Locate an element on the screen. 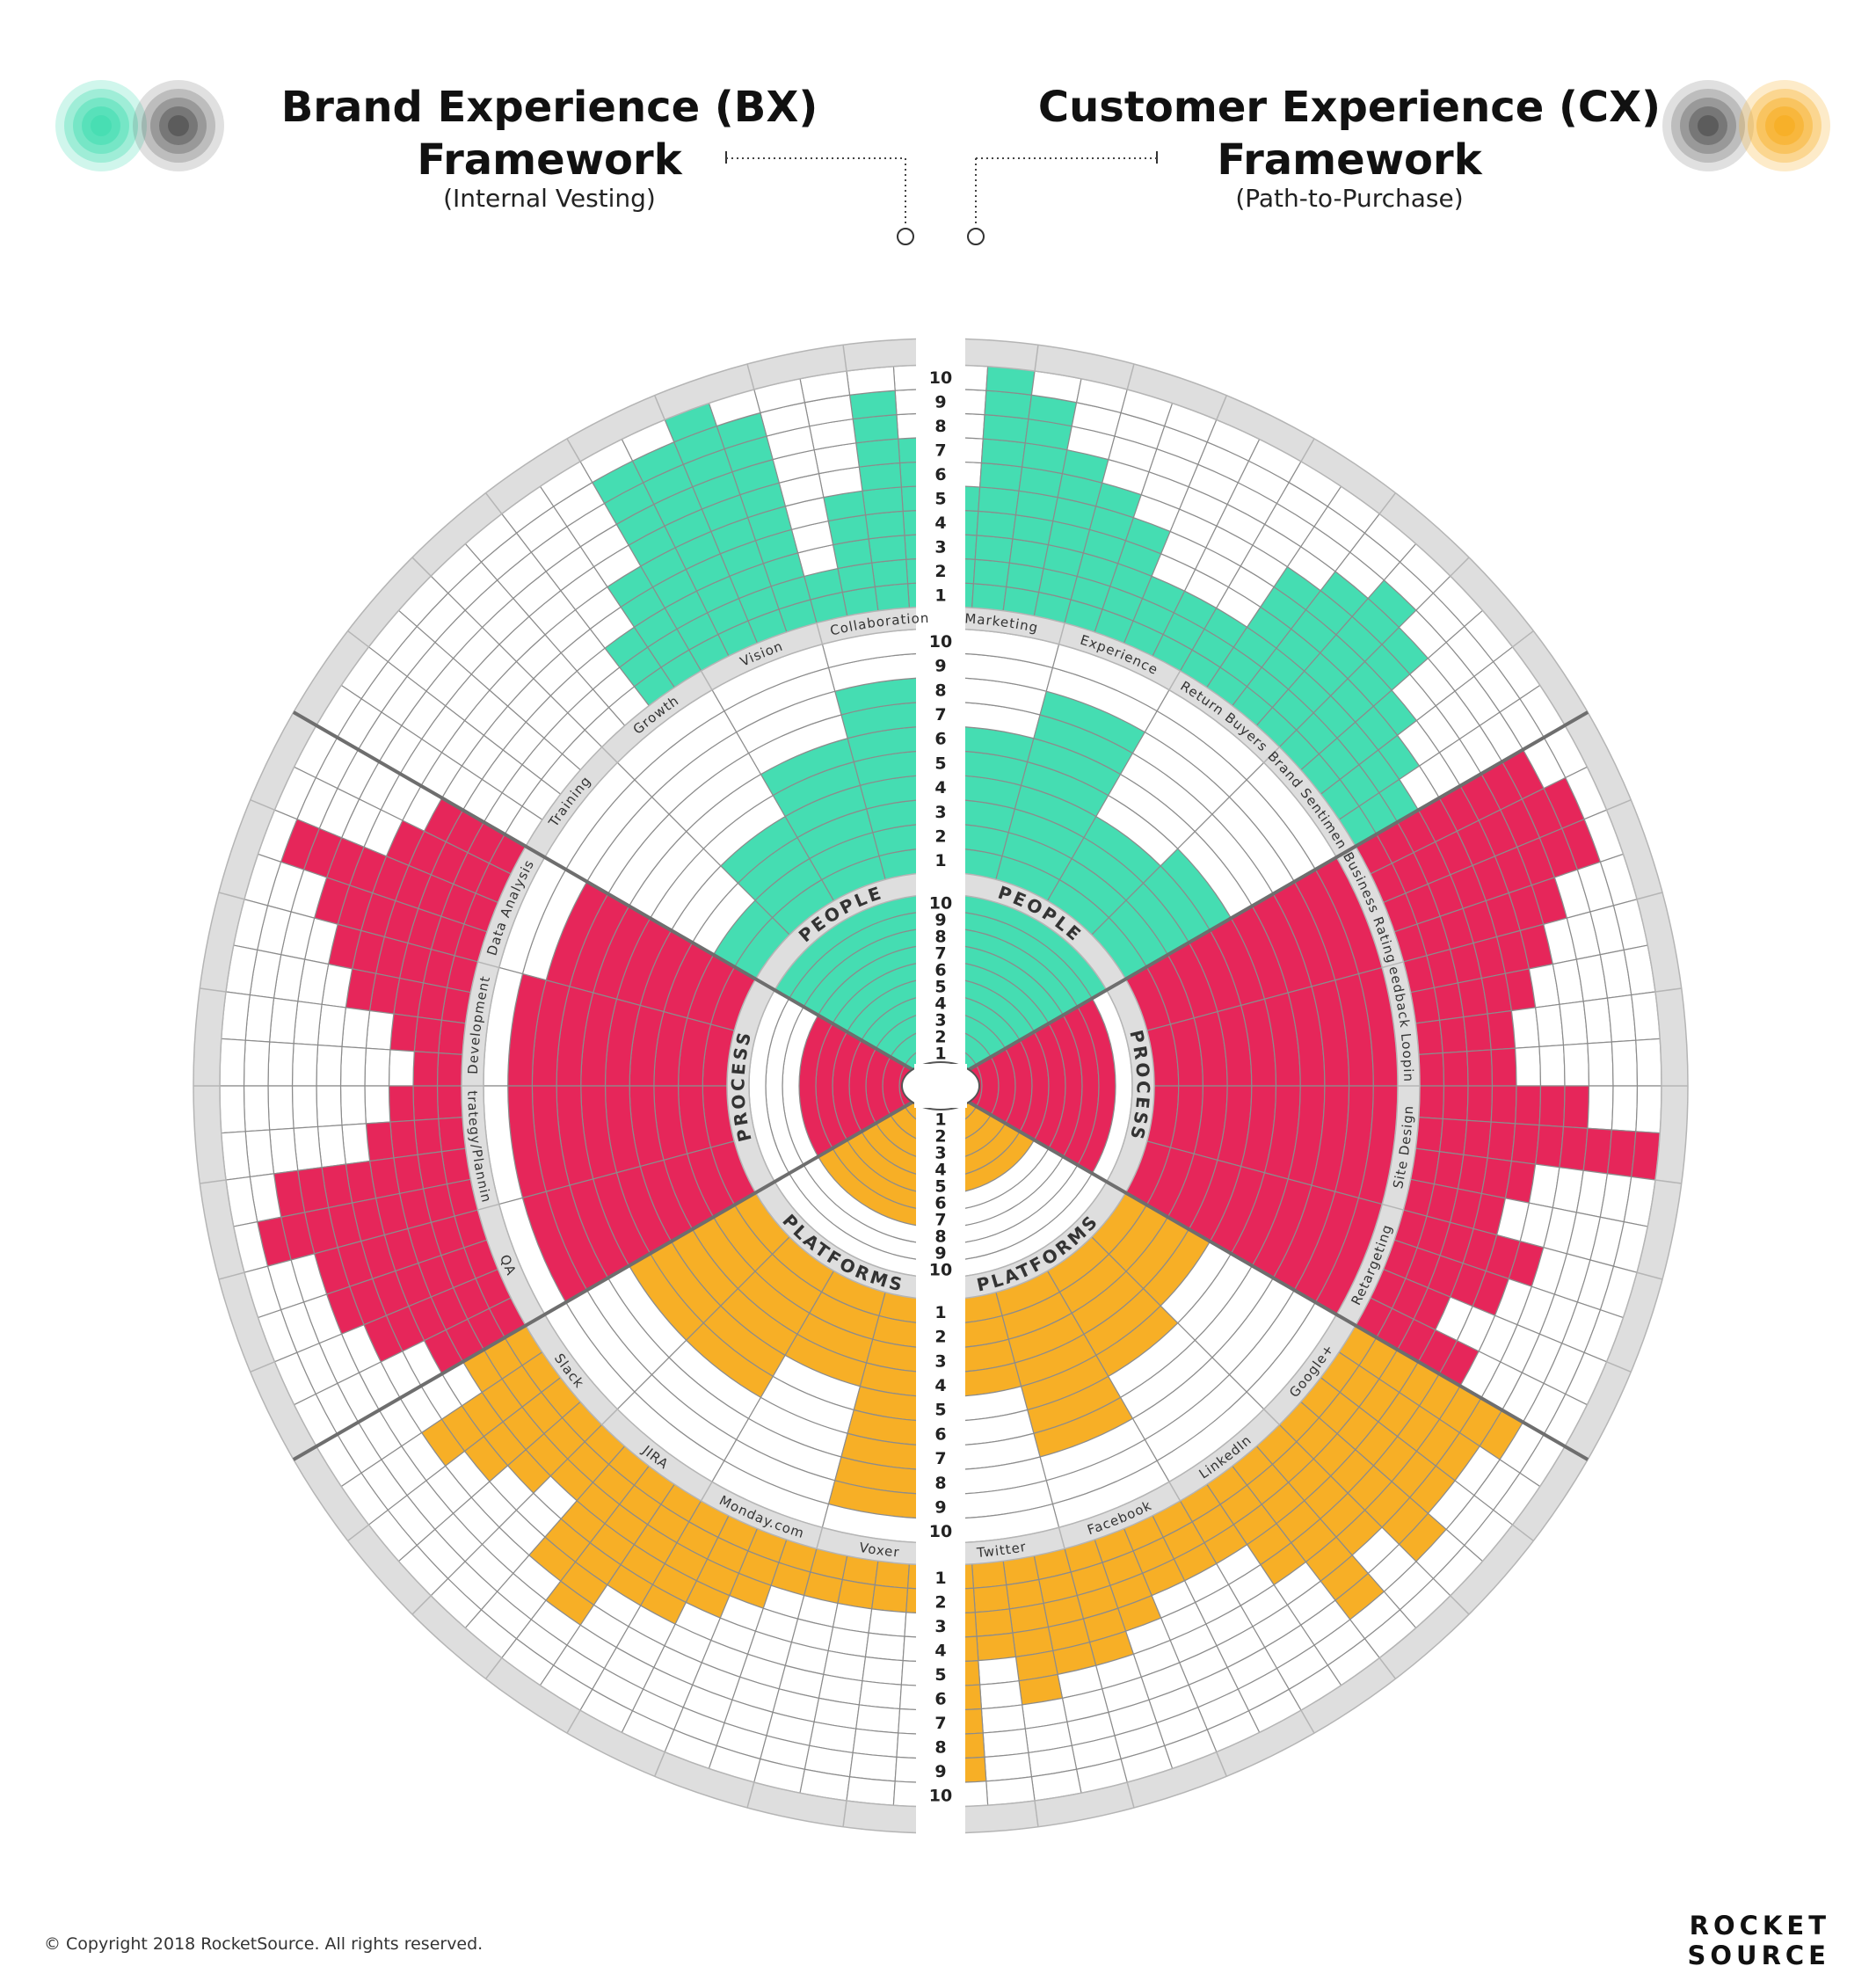 The image size is (1876, 1988). cx-target-icon is located at coordinates (1784, 125).